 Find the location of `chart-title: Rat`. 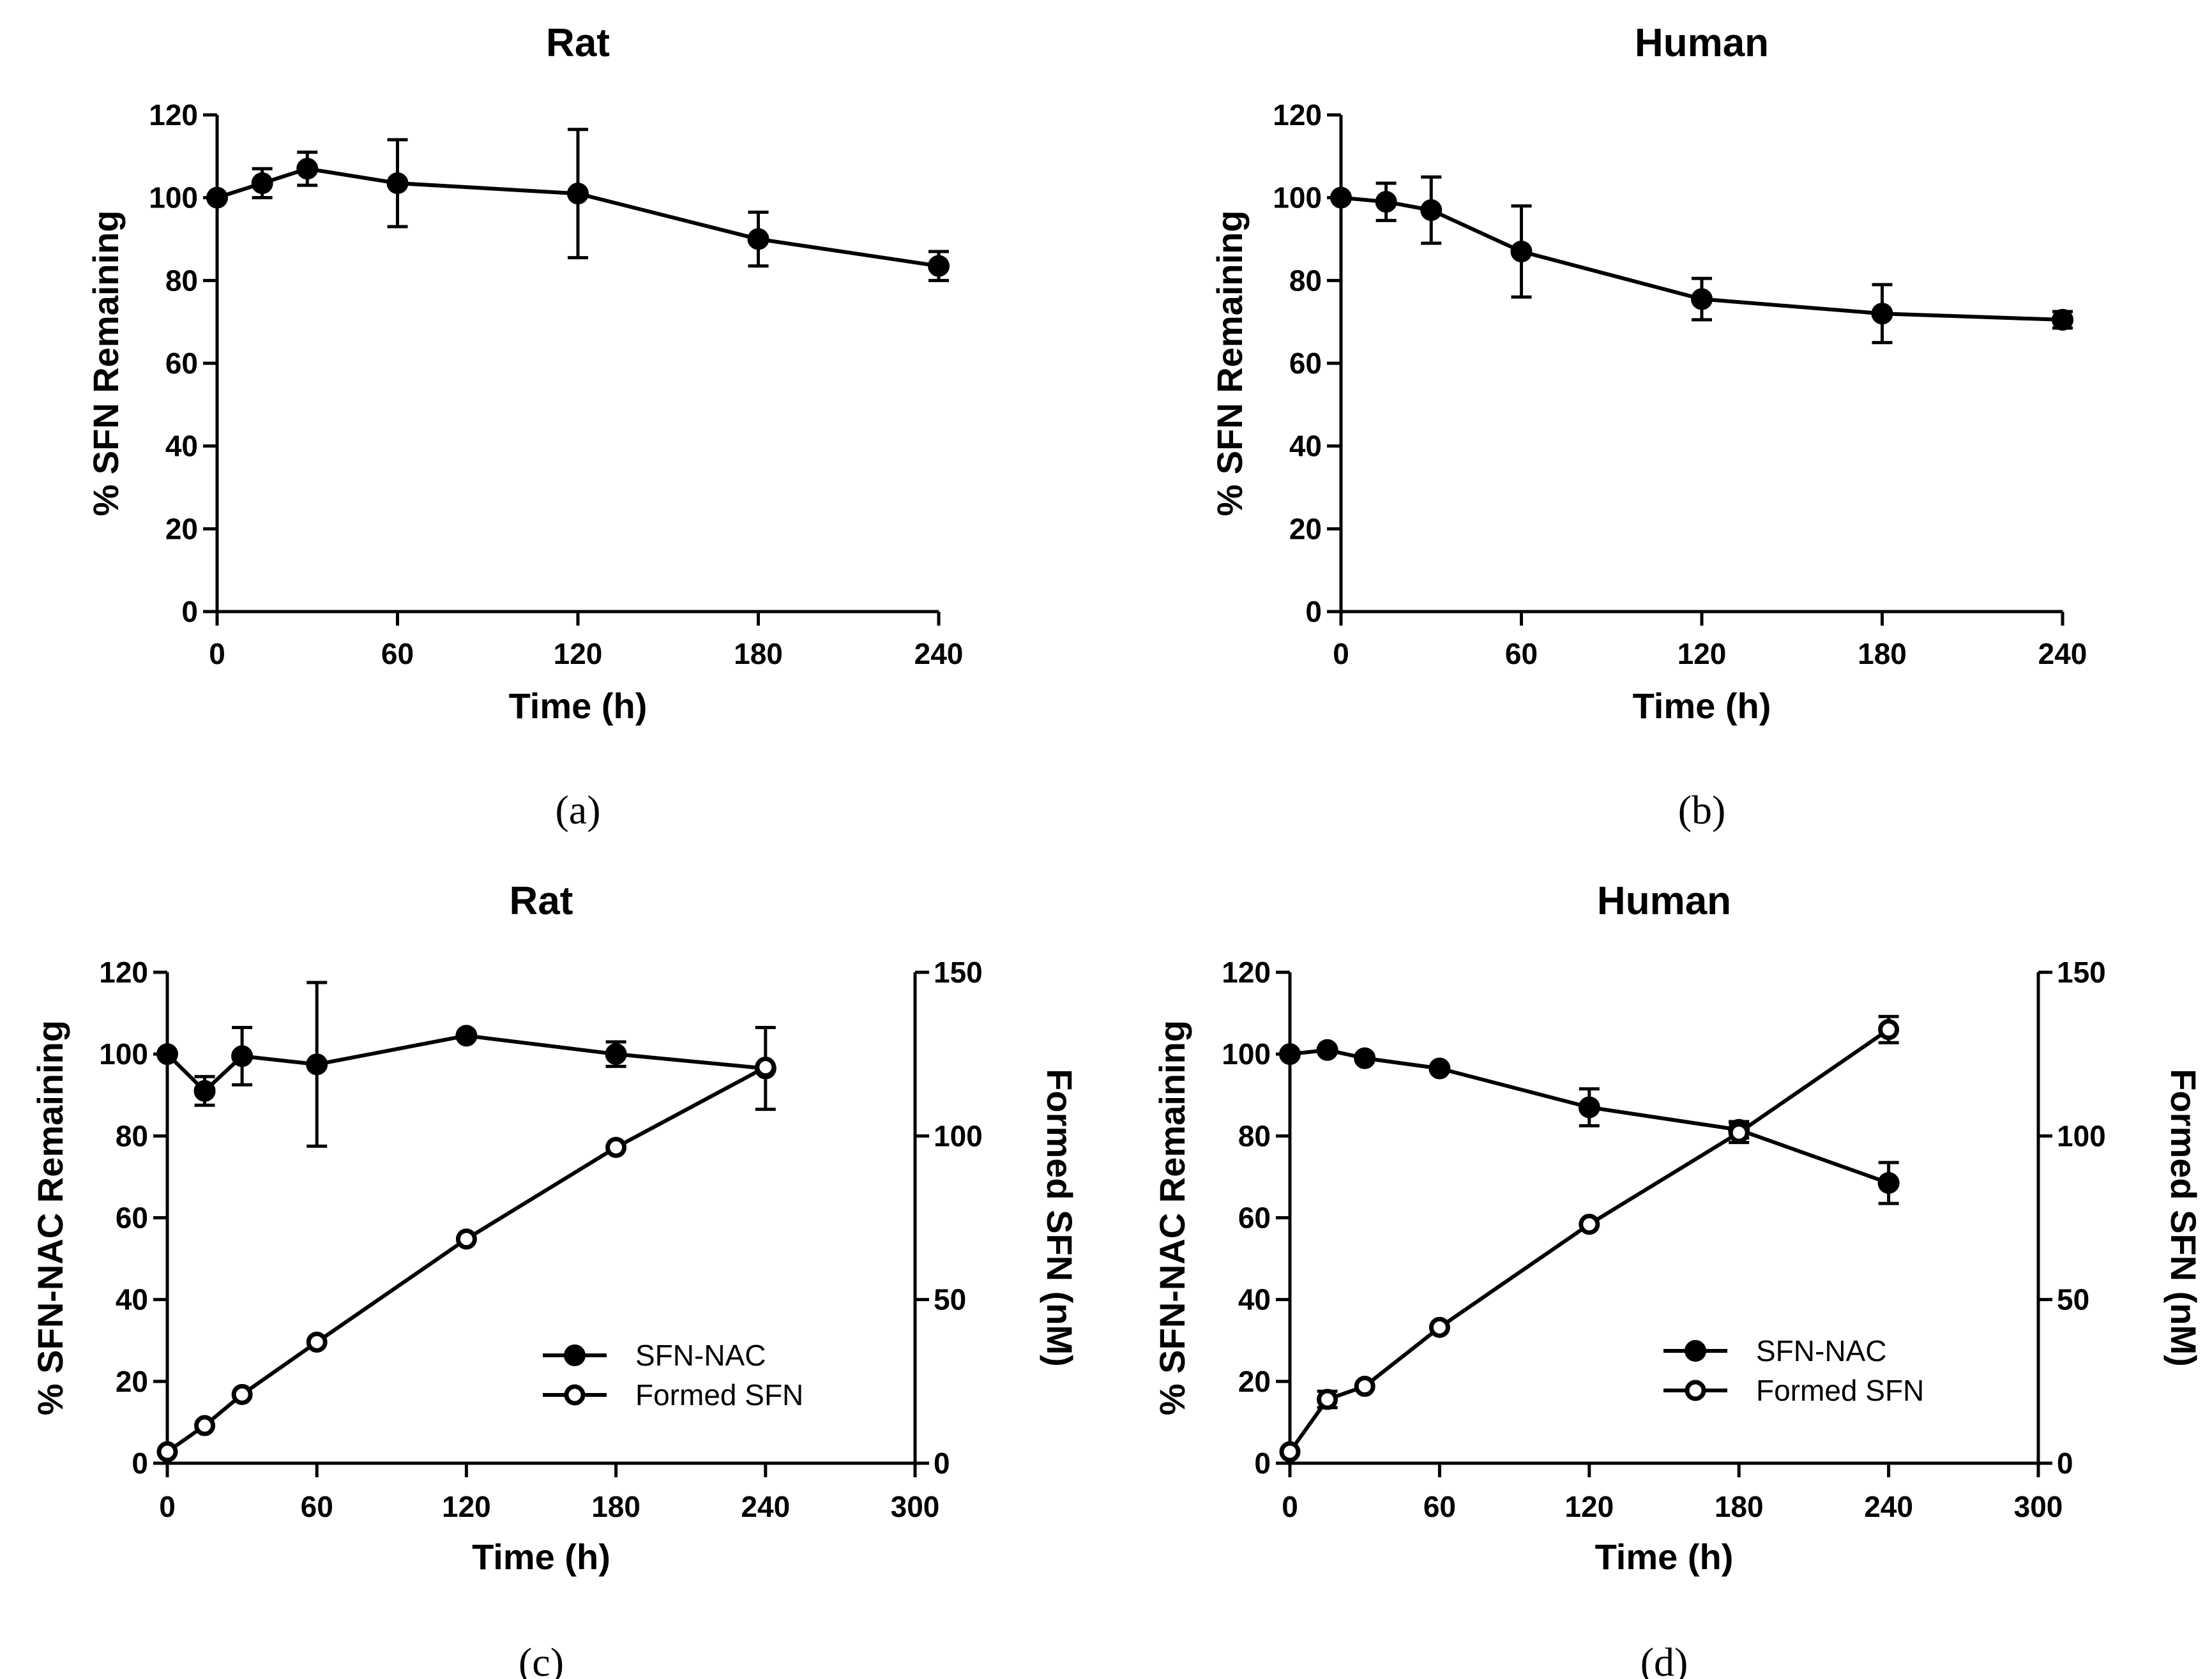

chart-title: Rat is located at coordinates (541, 901).